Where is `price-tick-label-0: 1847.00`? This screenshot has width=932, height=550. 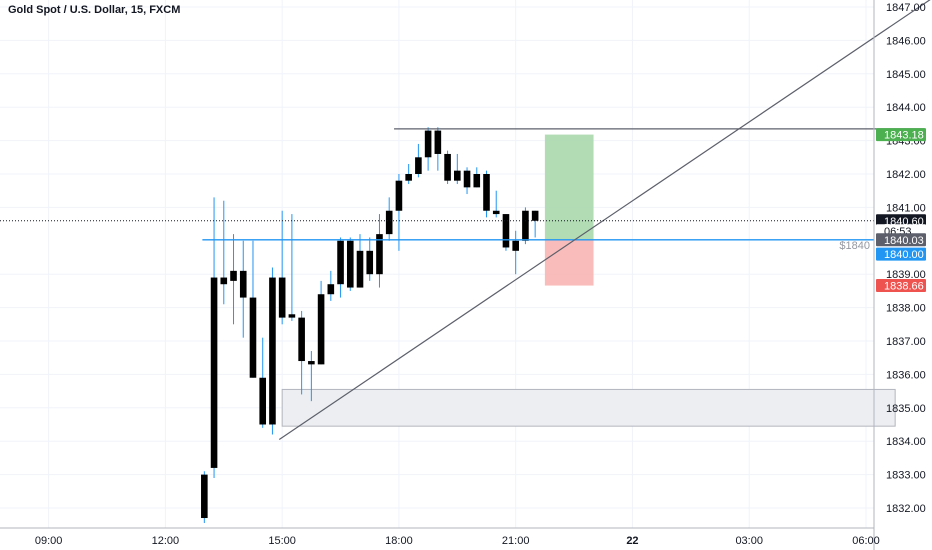 price-tick-label-0: 1847.00 is located at coordinates (906, 8).